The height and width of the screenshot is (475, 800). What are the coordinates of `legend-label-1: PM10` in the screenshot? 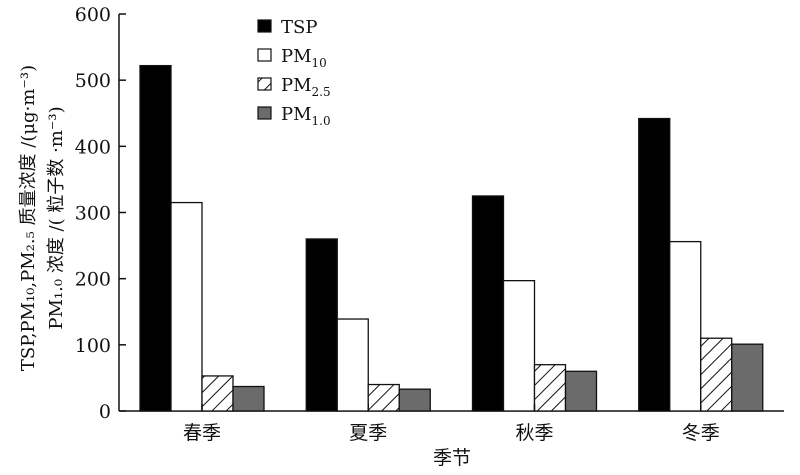 It's located at (304, 58).